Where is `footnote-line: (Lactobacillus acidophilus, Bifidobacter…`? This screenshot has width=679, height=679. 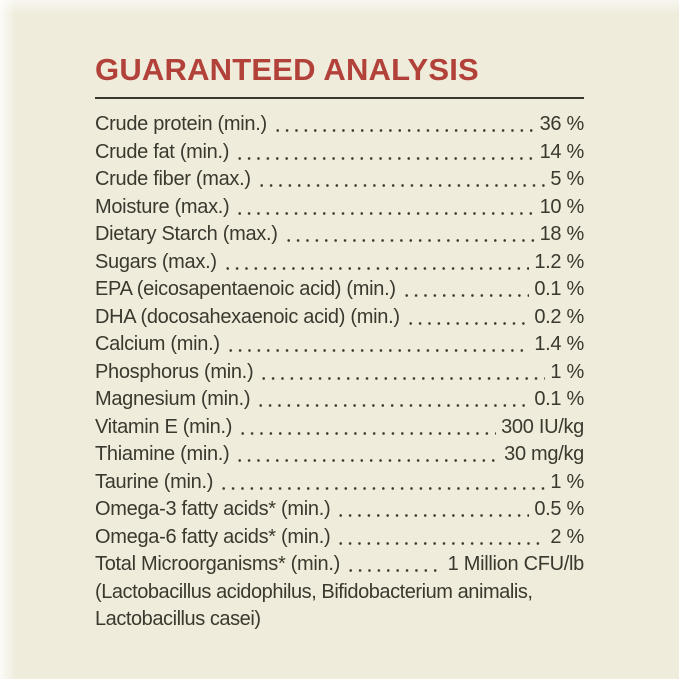 footnote-line: (Lactobacillus acidophilus, Bifidobacter… is located at coordinates (314, 591).